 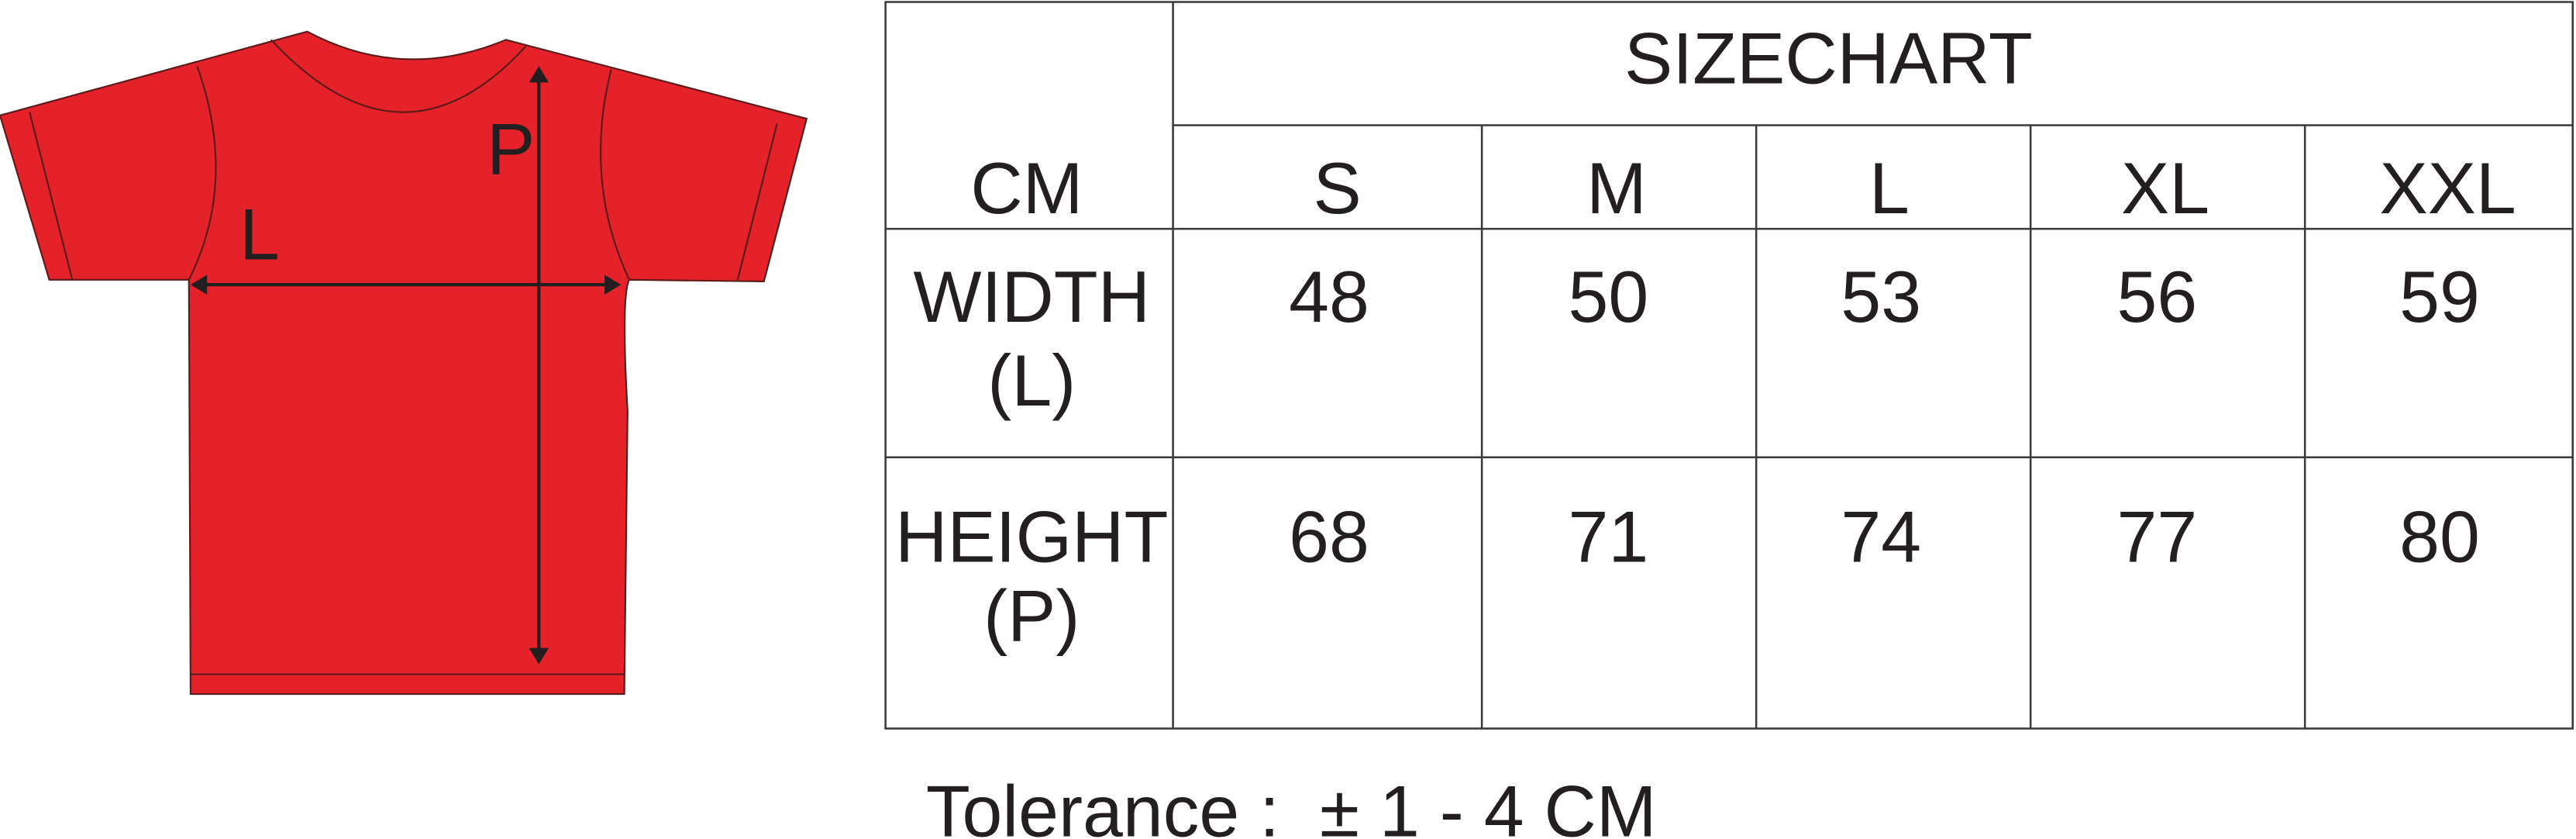 What do you see at coordinates (1031, 297) in the screenshot?
I see `row-label: WIDTH` at bounding box center [1031, 297].